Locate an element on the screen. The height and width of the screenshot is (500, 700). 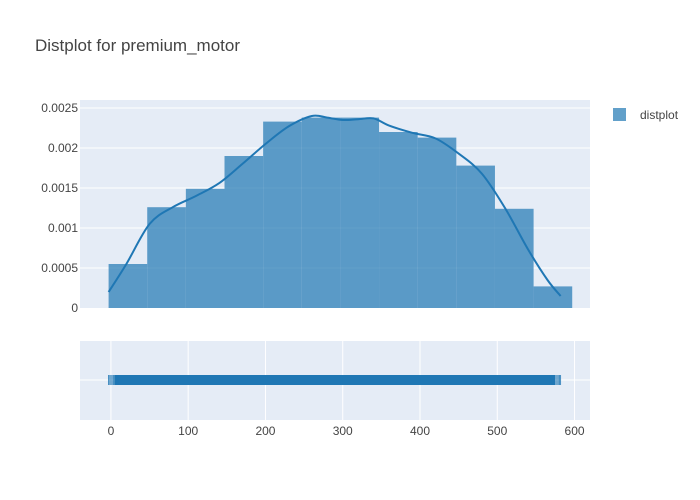
legend: distplot is located at coordinates (646, 115).